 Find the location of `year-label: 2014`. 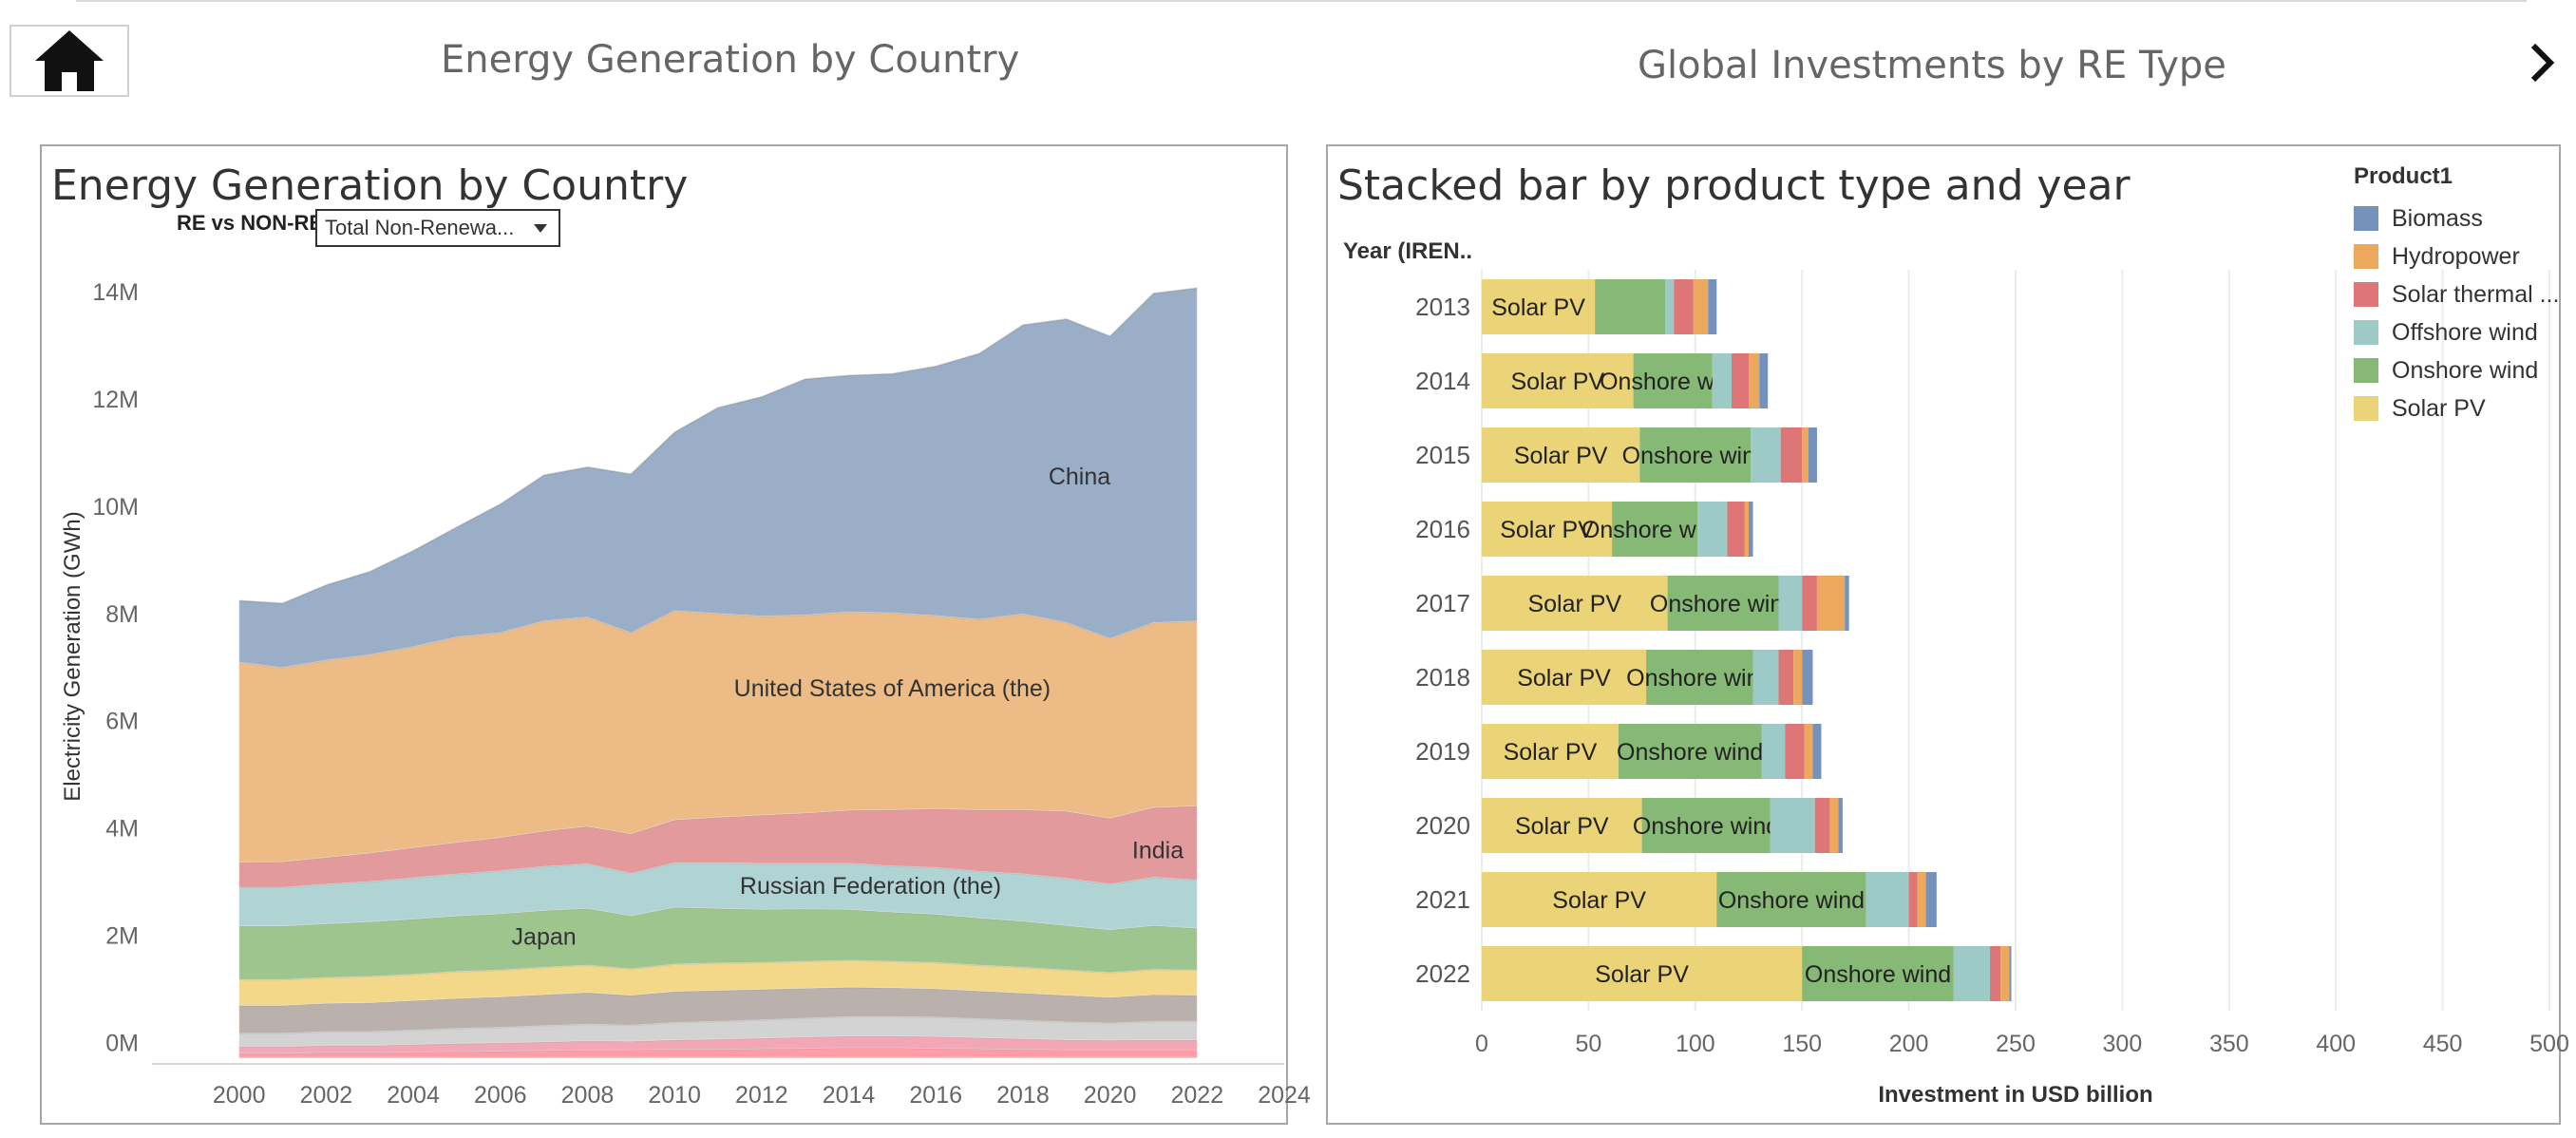

year-label: 2014 is located at coordinates (1442, 381).